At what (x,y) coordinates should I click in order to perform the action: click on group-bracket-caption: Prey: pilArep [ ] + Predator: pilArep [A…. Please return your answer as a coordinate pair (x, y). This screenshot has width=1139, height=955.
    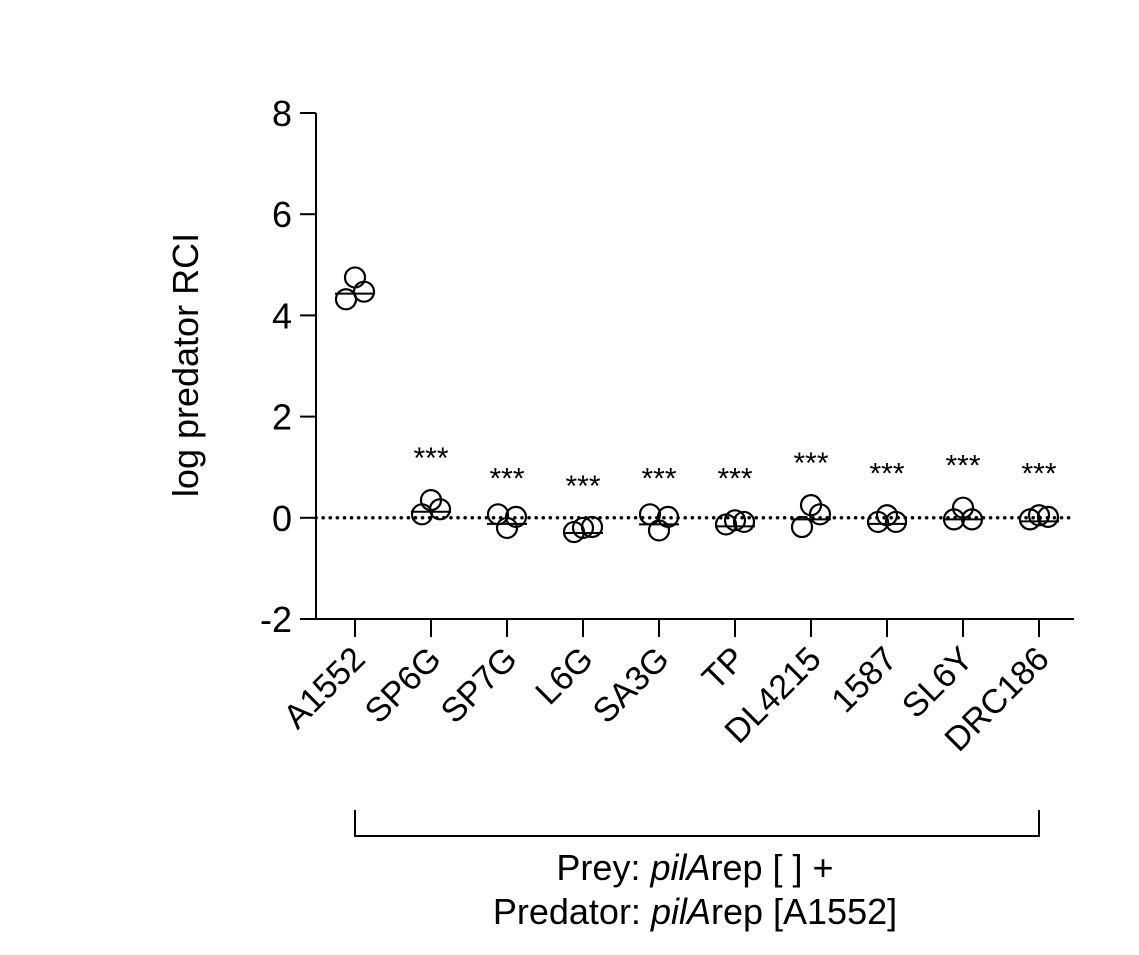
    Looking at the image, I should click on (695, 890).